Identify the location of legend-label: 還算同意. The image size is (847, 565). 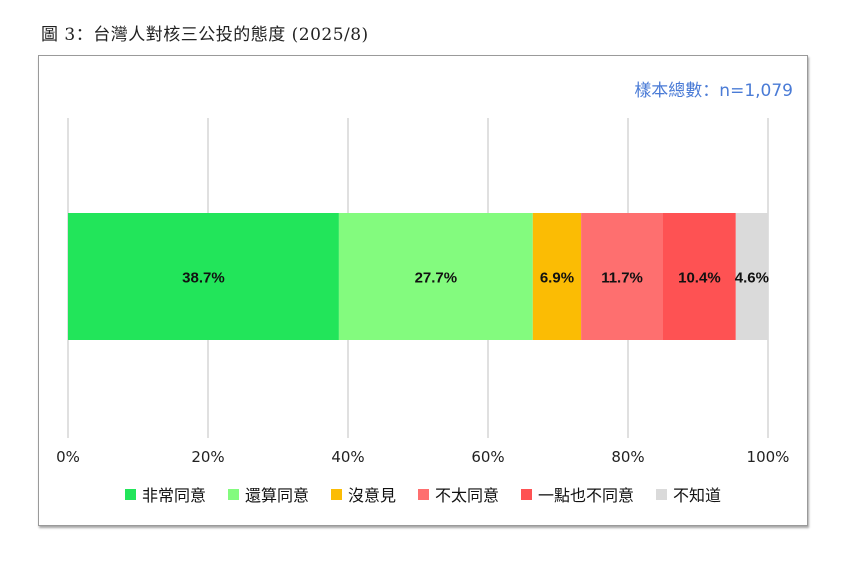
(276, 495).